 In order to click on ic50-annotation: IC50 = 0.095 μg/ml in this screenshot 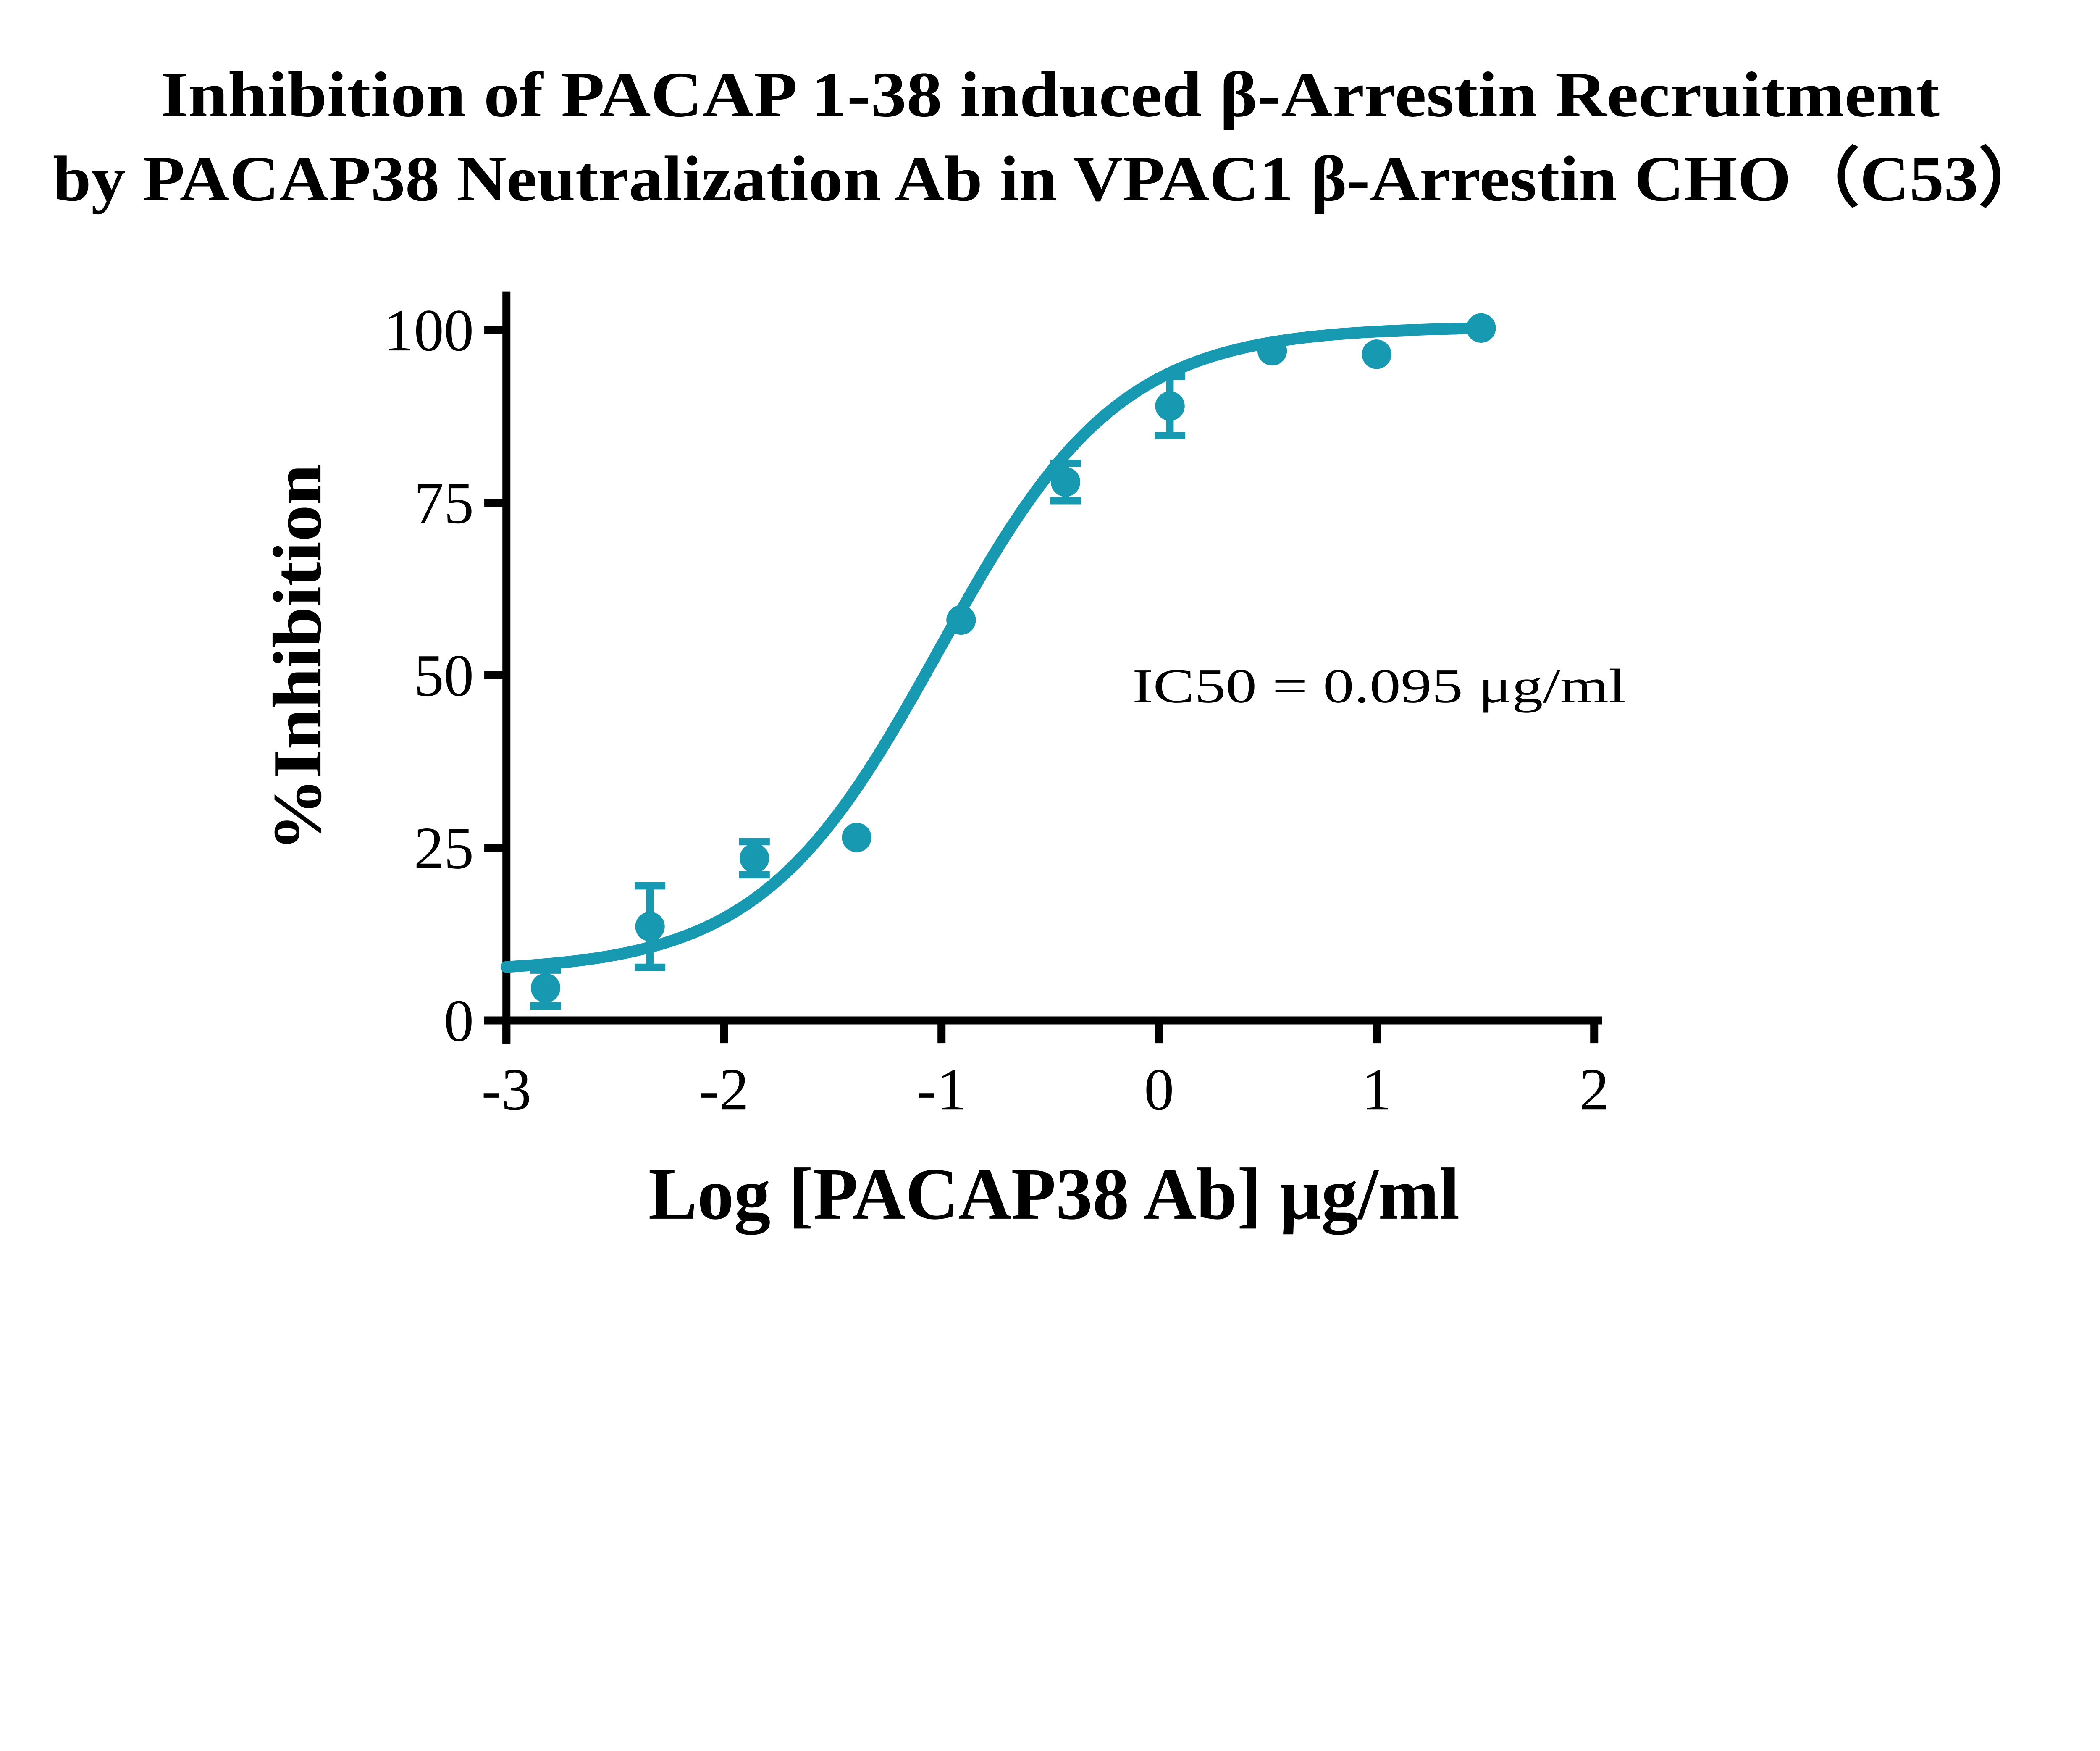, I will do `click(1379, 686)`.